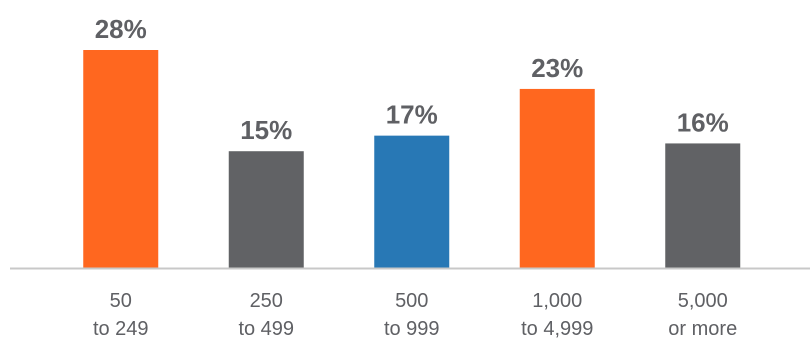 The height and width of the screenshot is (350, 810). I want to click on x-tick-label-2-line-1: to 999, so click(412, 329).